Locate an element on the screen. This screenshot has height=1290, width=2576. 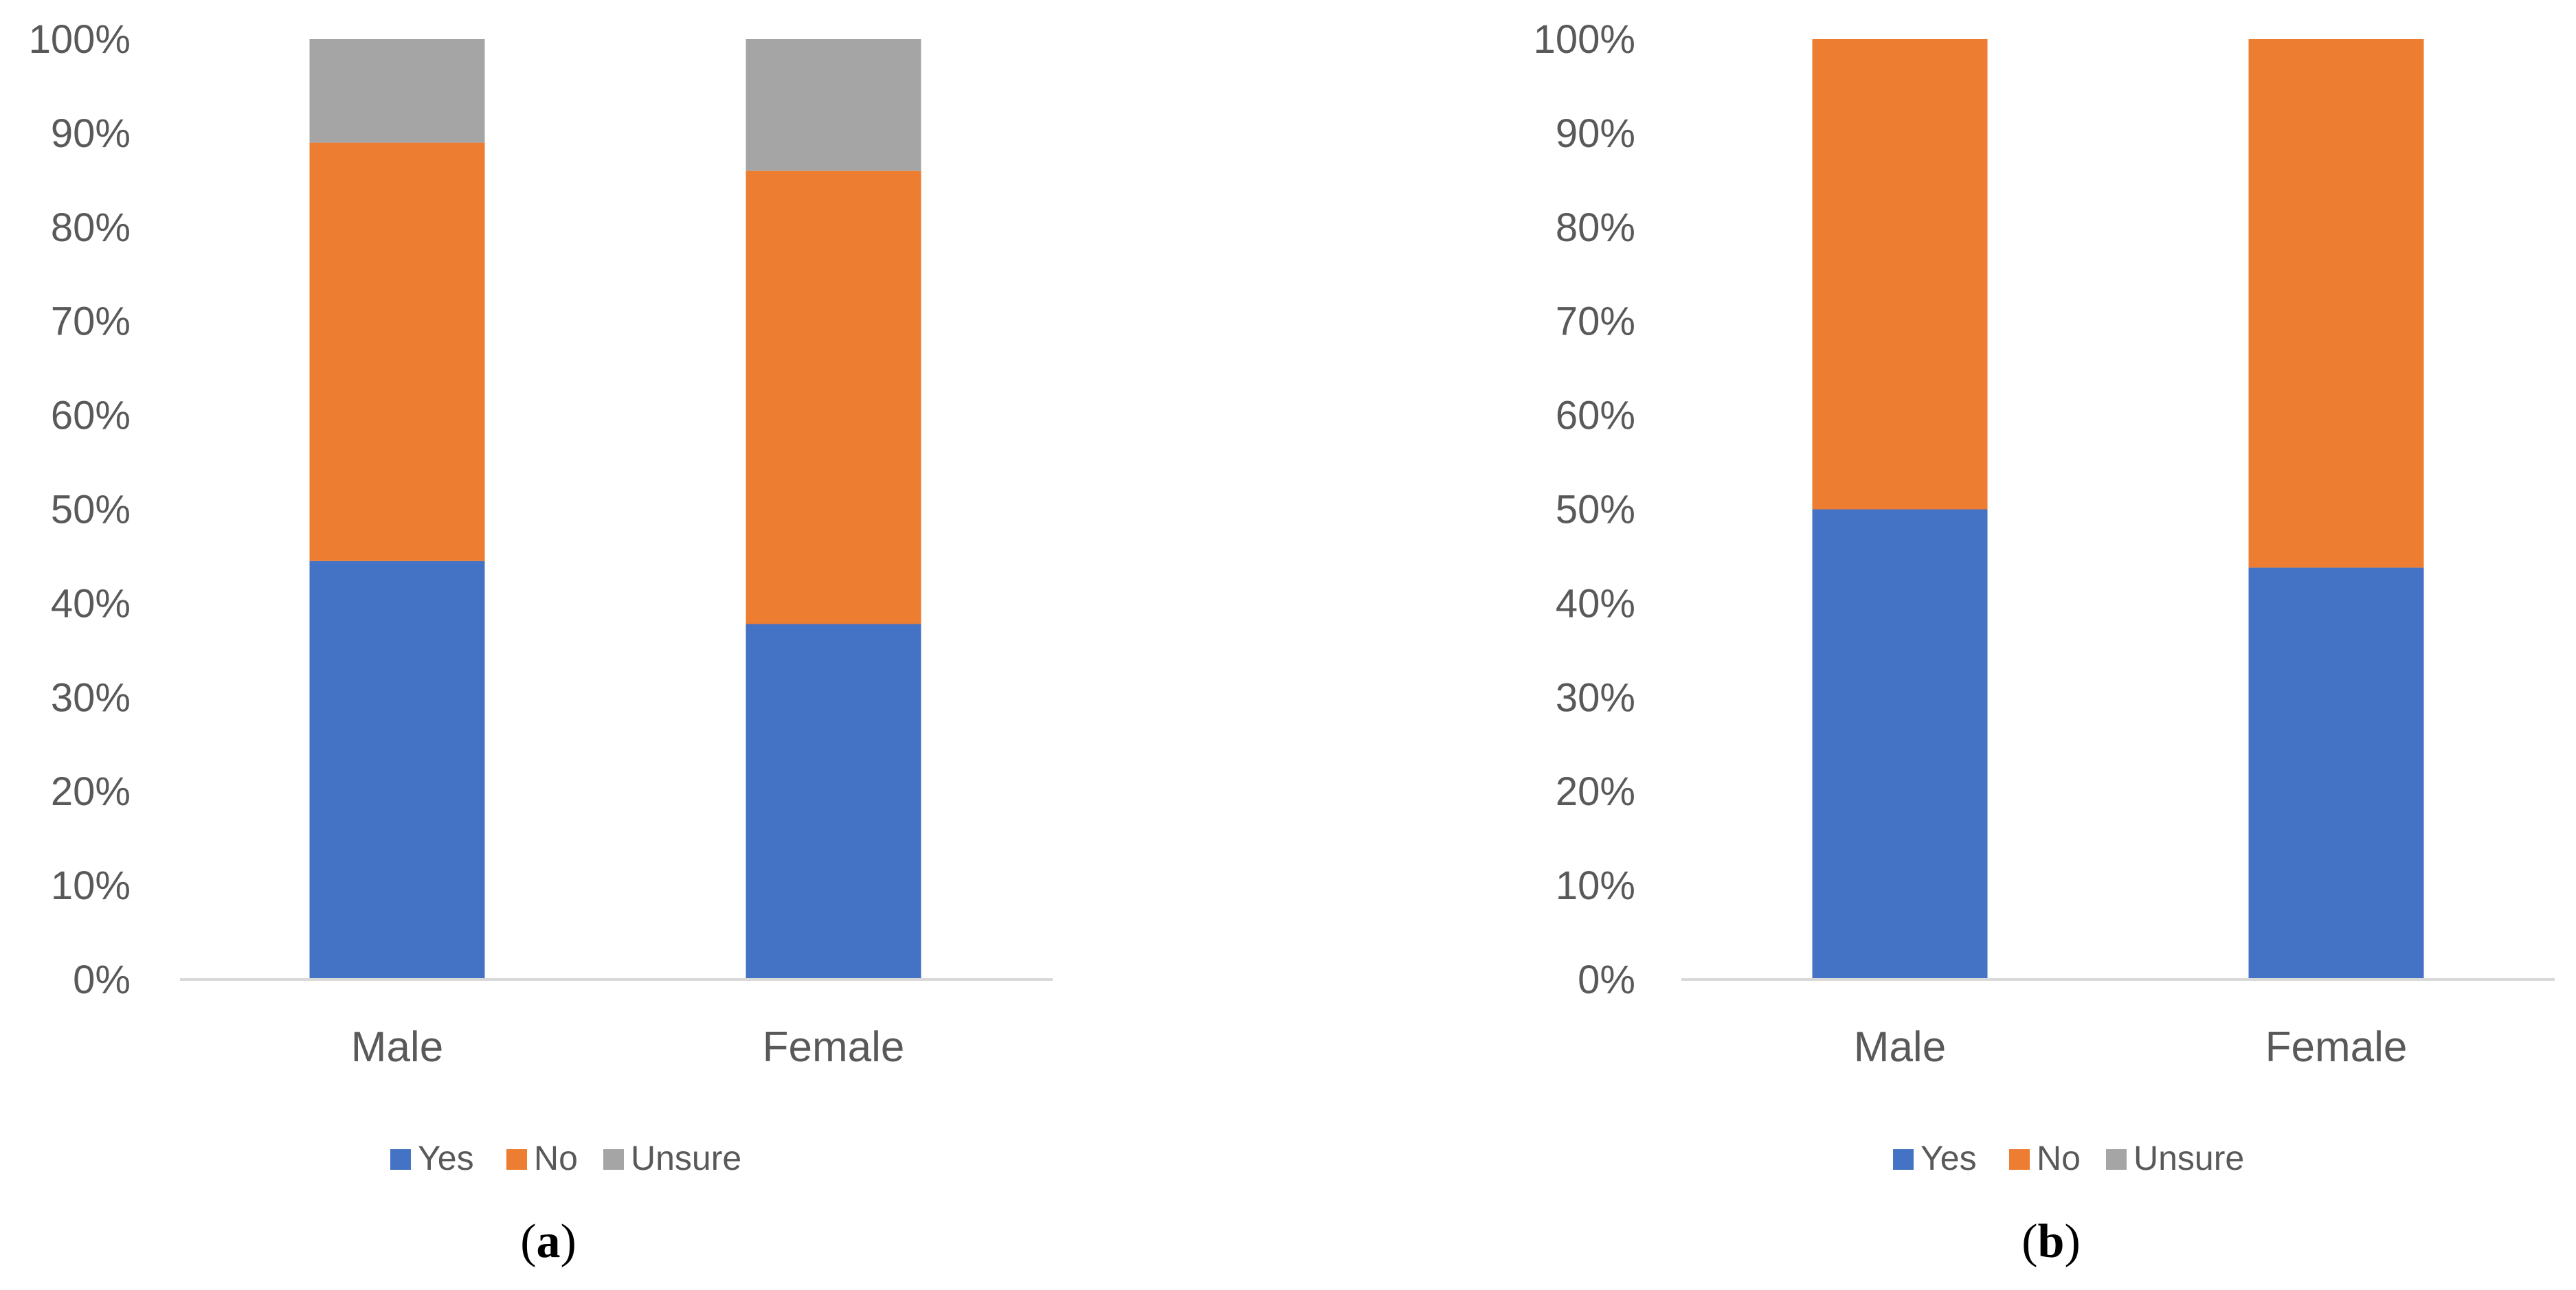
panel-label: (b) is located at coordinates (2051, 1241).